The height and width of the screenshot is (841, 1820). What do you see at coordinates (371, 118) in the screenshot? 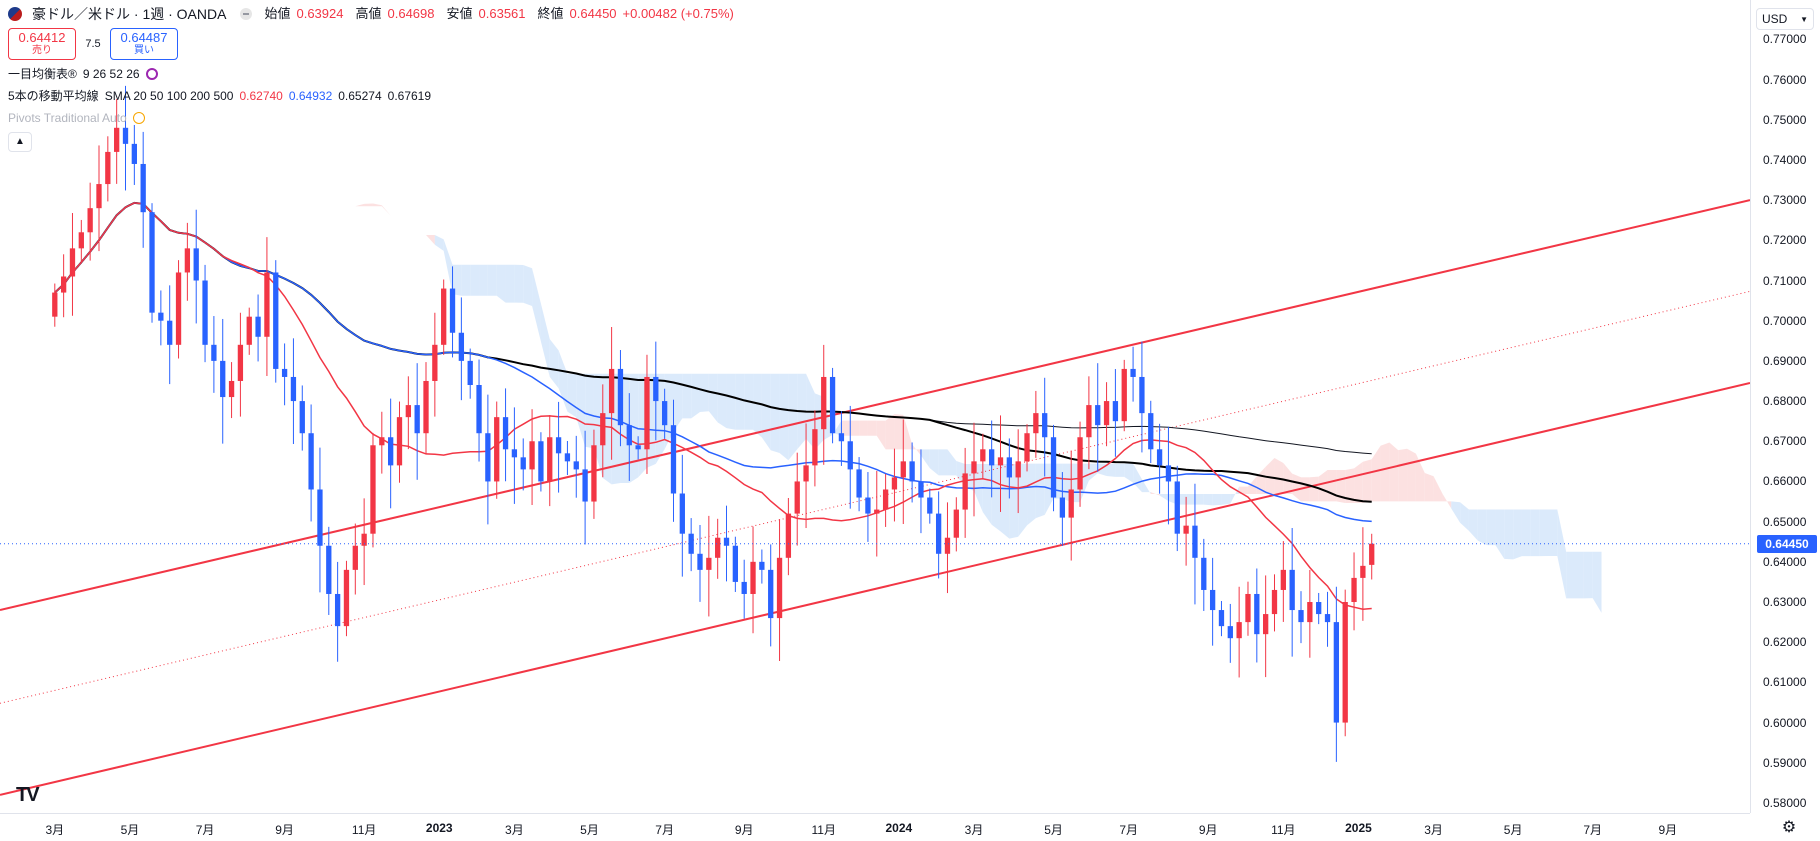
I see `pivots-legend: Pivots Traditional Auto` at bounding box center [371, 118].